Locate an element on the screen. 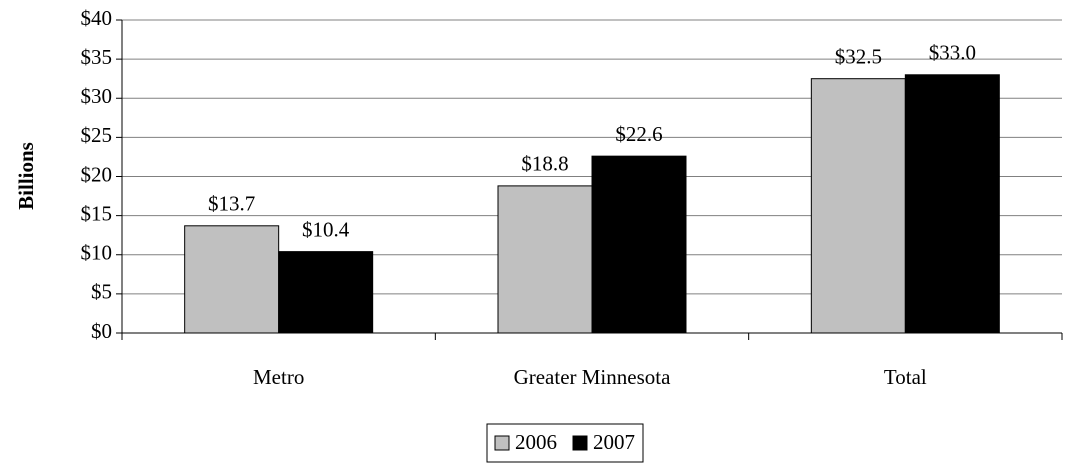  value-label: $32.5 is located at coordinates (858, 57).